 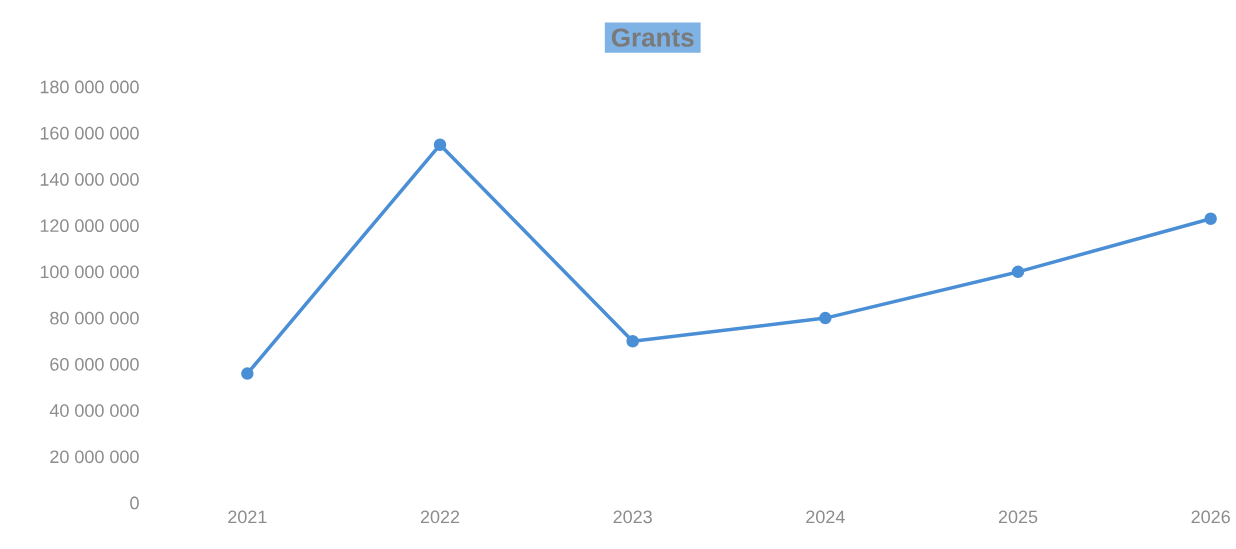 What do you see at coordinates (89, 133) in the screenshot?
I see `y-tick-label: 160 000 000` at bounding box center [89, 133].